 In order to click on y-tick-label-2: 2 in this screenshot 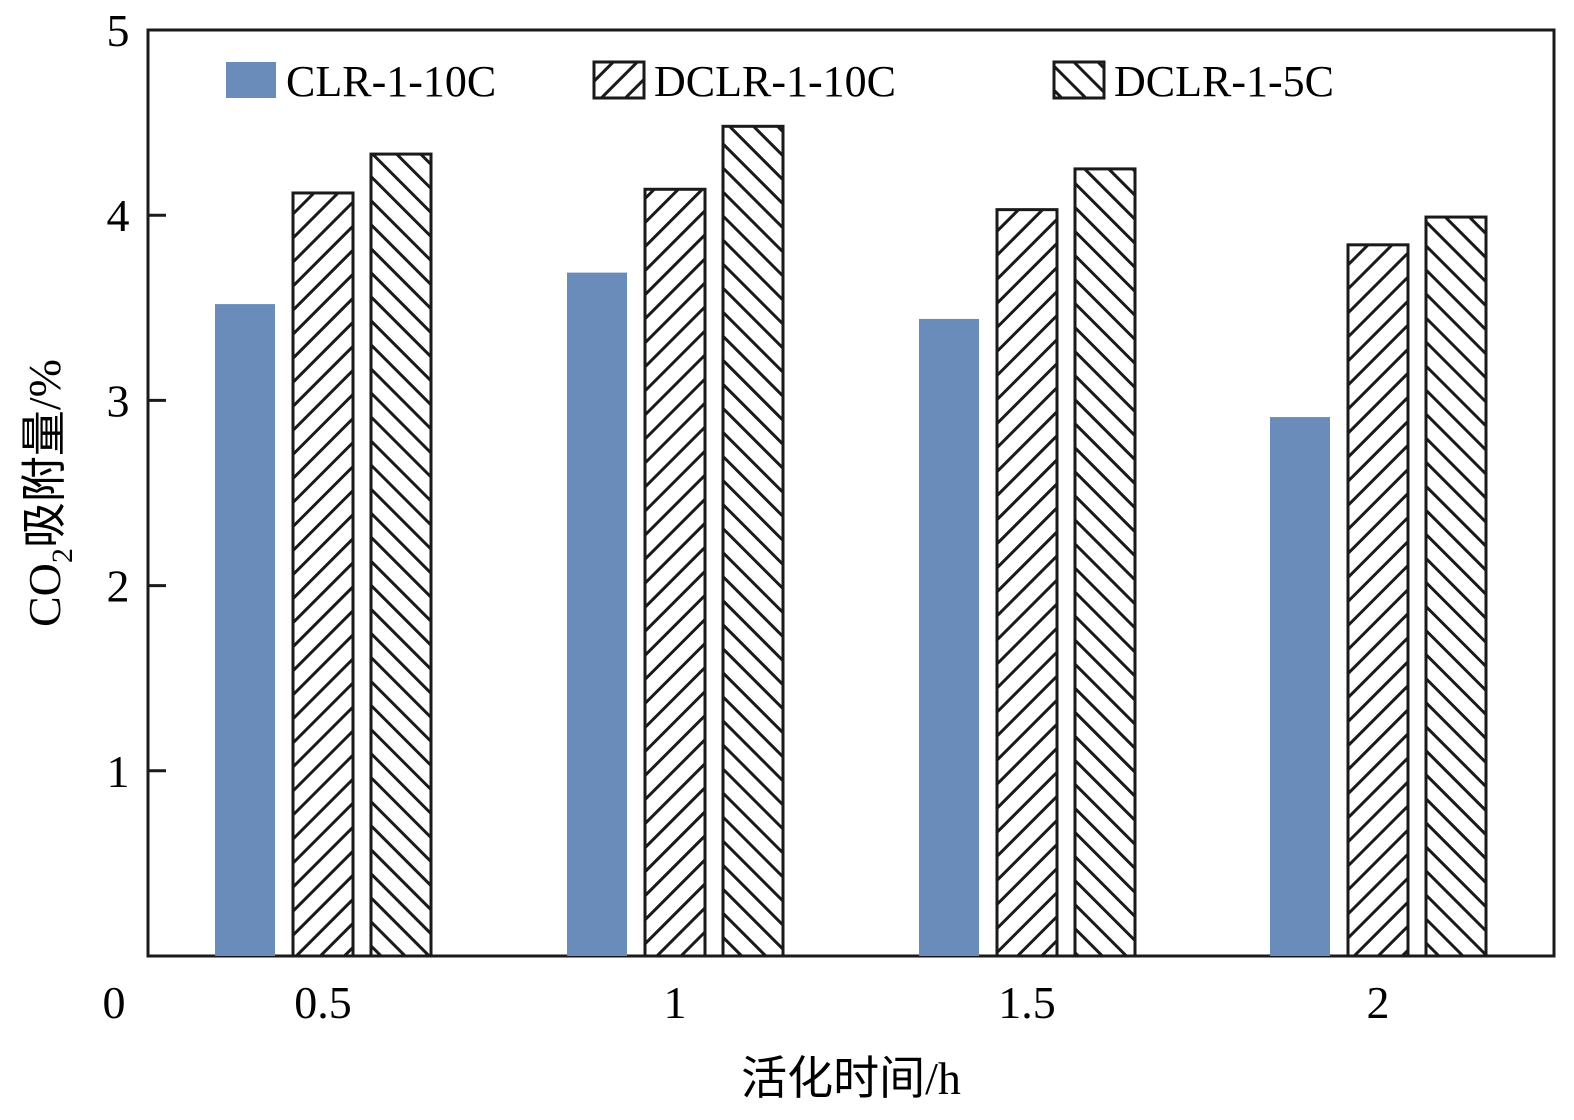, I will do `click(118, 586)`.